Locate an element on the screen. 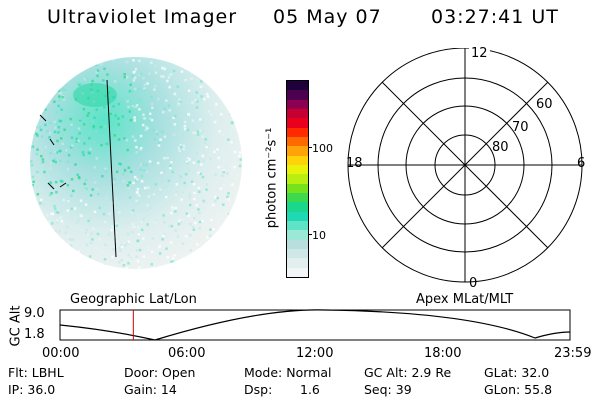  polar-label-18: 18 is located at coordinates (354, 163).